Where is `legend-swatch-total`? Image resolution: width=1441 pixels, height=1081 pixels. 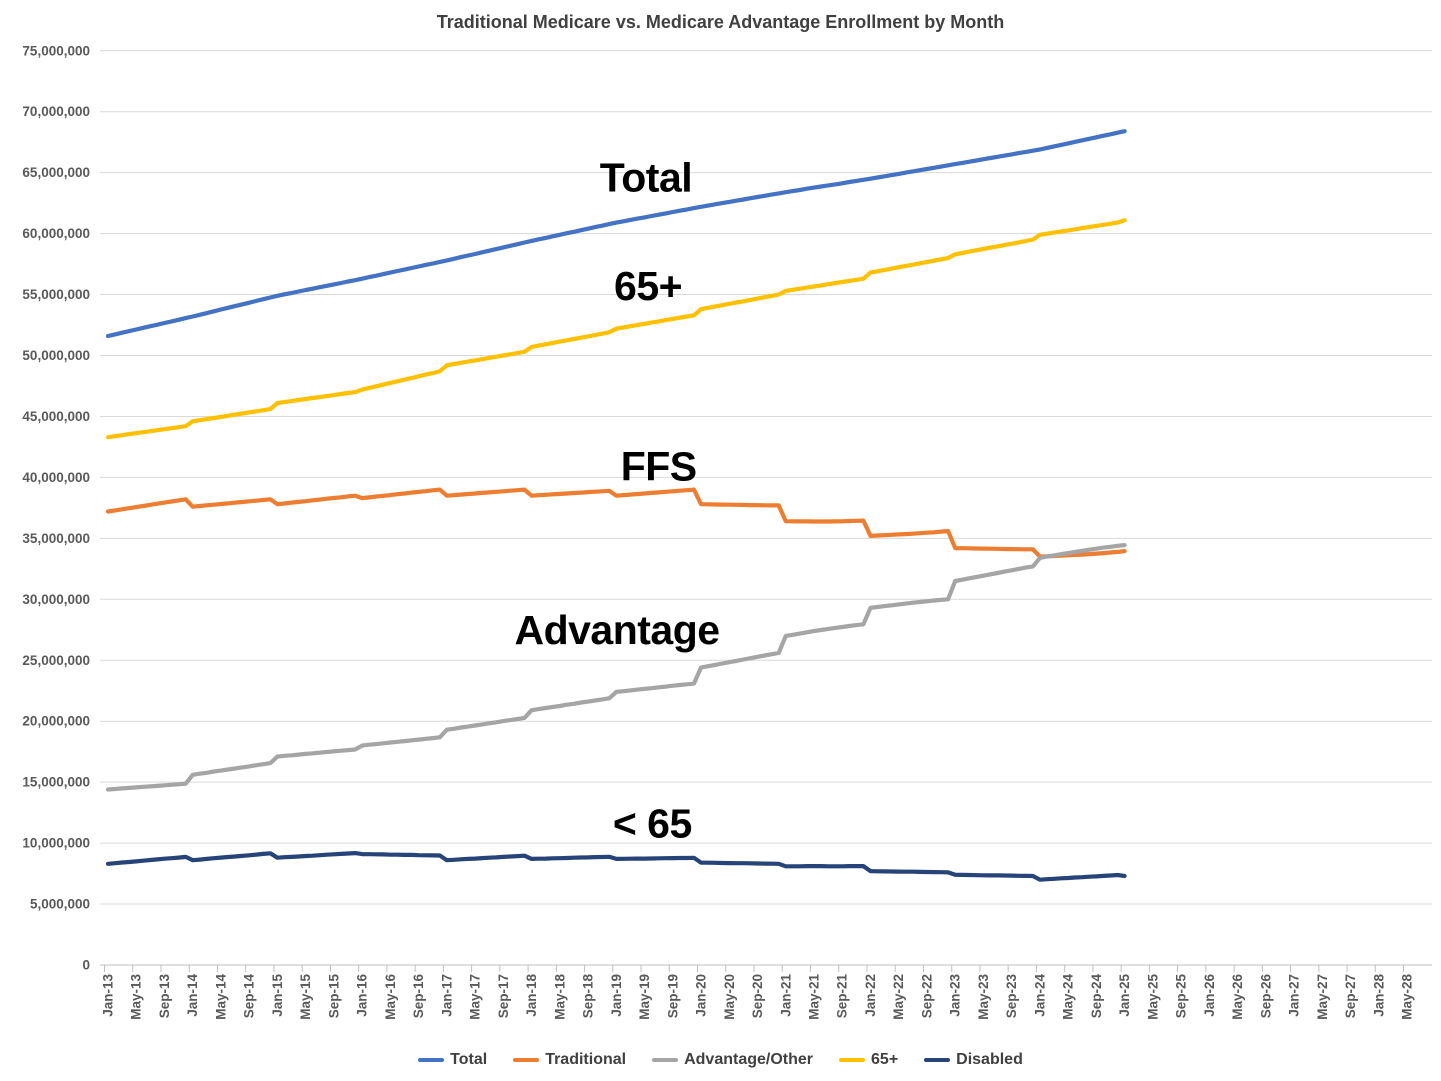
legend-swatch-total is located at coordinates (431, 1060).